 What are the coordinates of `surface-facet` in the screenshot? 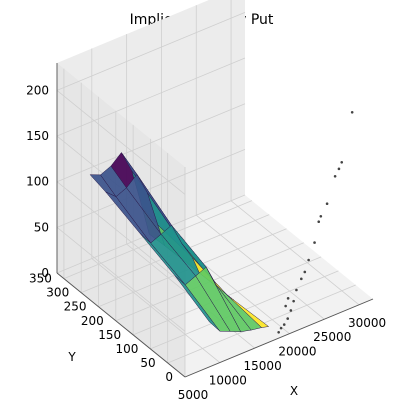 It's located at (248, 311).